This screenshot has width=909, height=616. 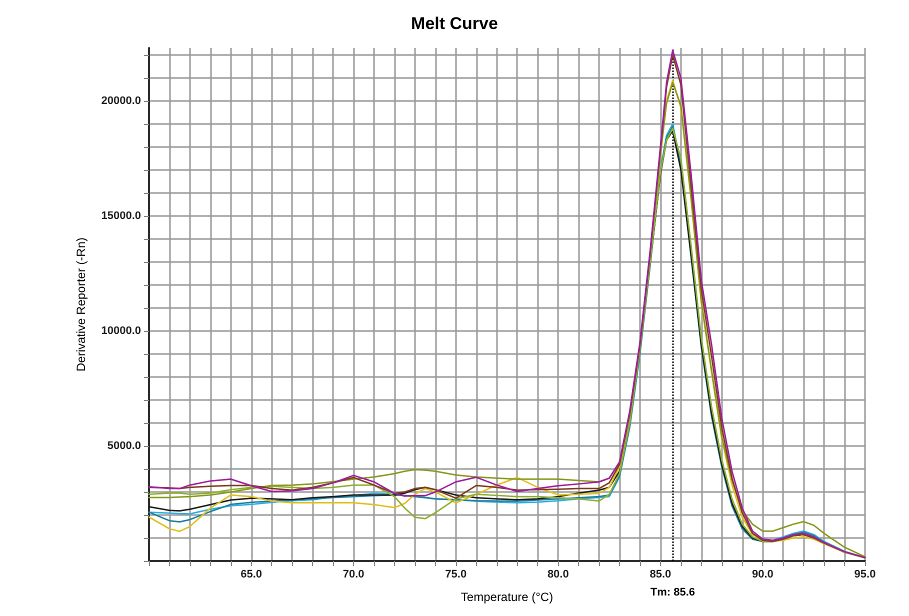 What do you see at coordinates (763, 574) in the screenshot?
I see `x-tick-label: 90.0` at bounding box center [763, 574].